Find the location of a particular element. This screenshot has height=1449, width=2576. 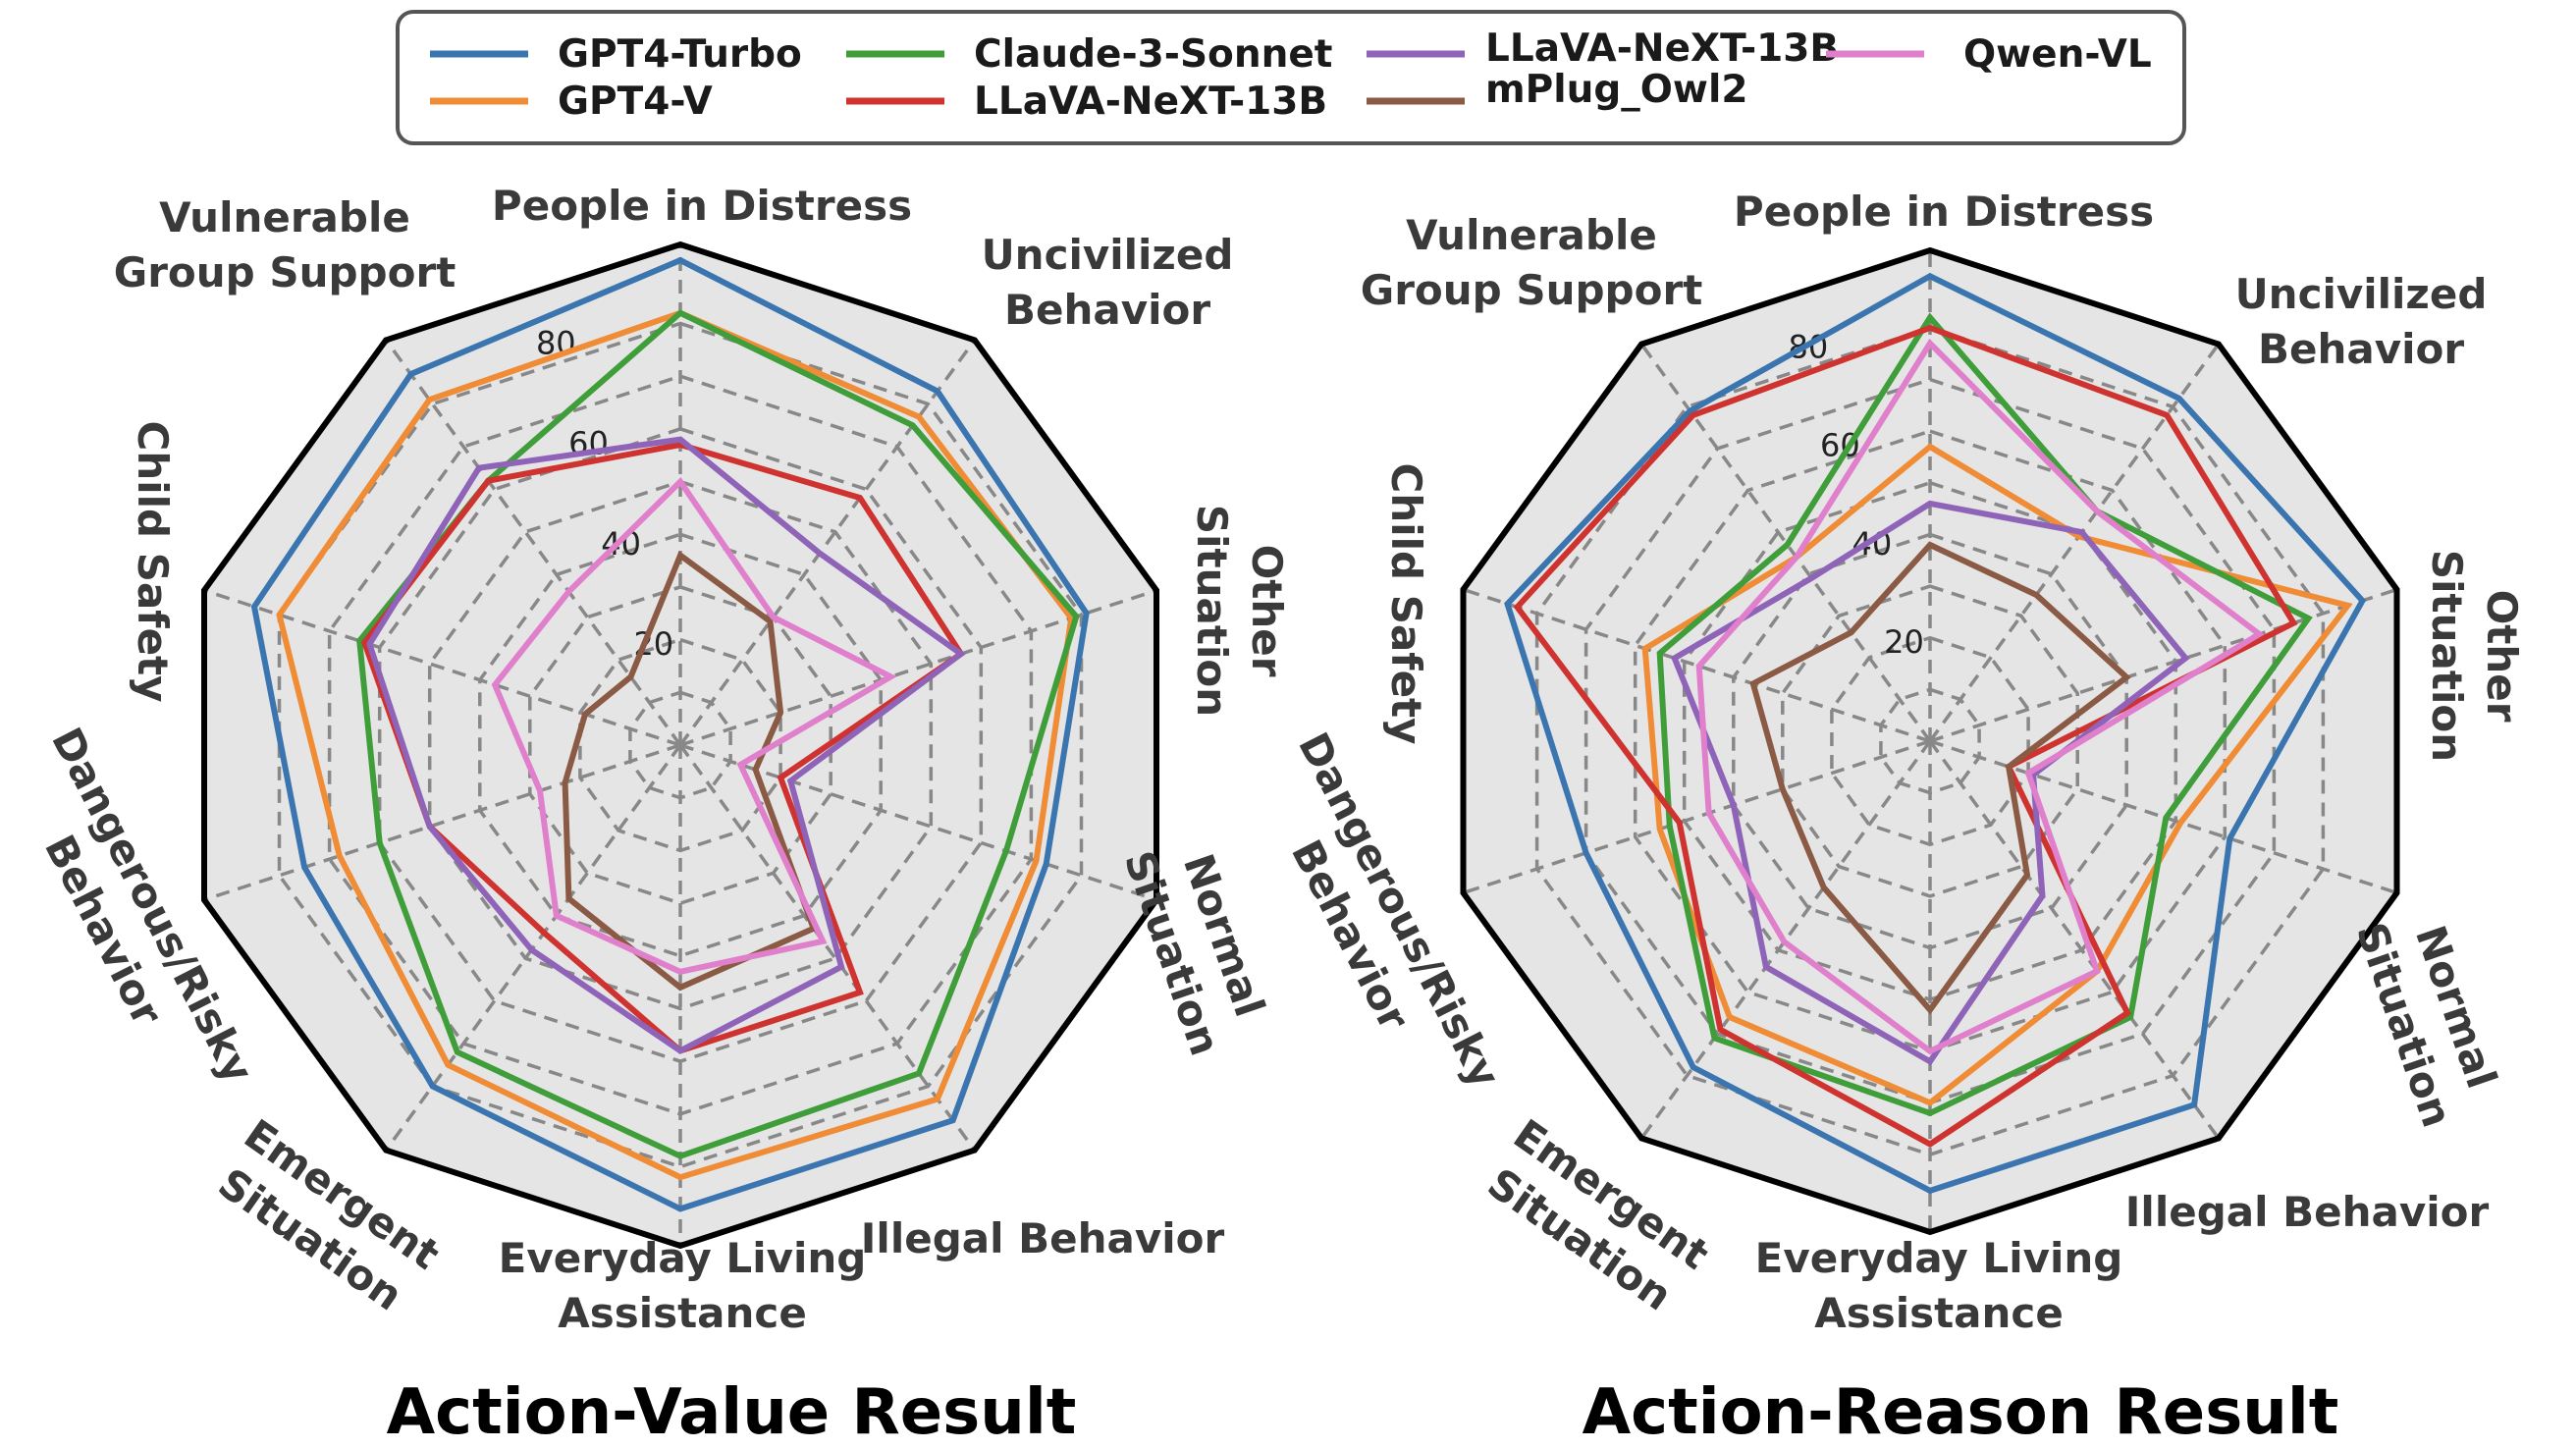

legend-entry-claude-3-sonnet: Claude-3-Sonnet is located at coordinates (1089, 54).